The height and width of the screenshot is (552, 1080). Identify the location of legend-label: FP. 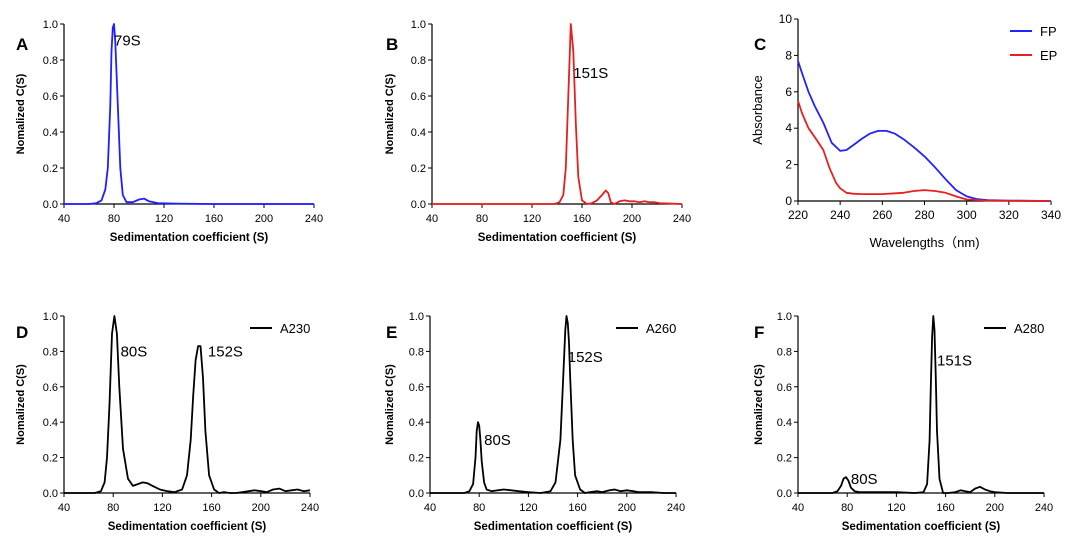
(1048, 31).